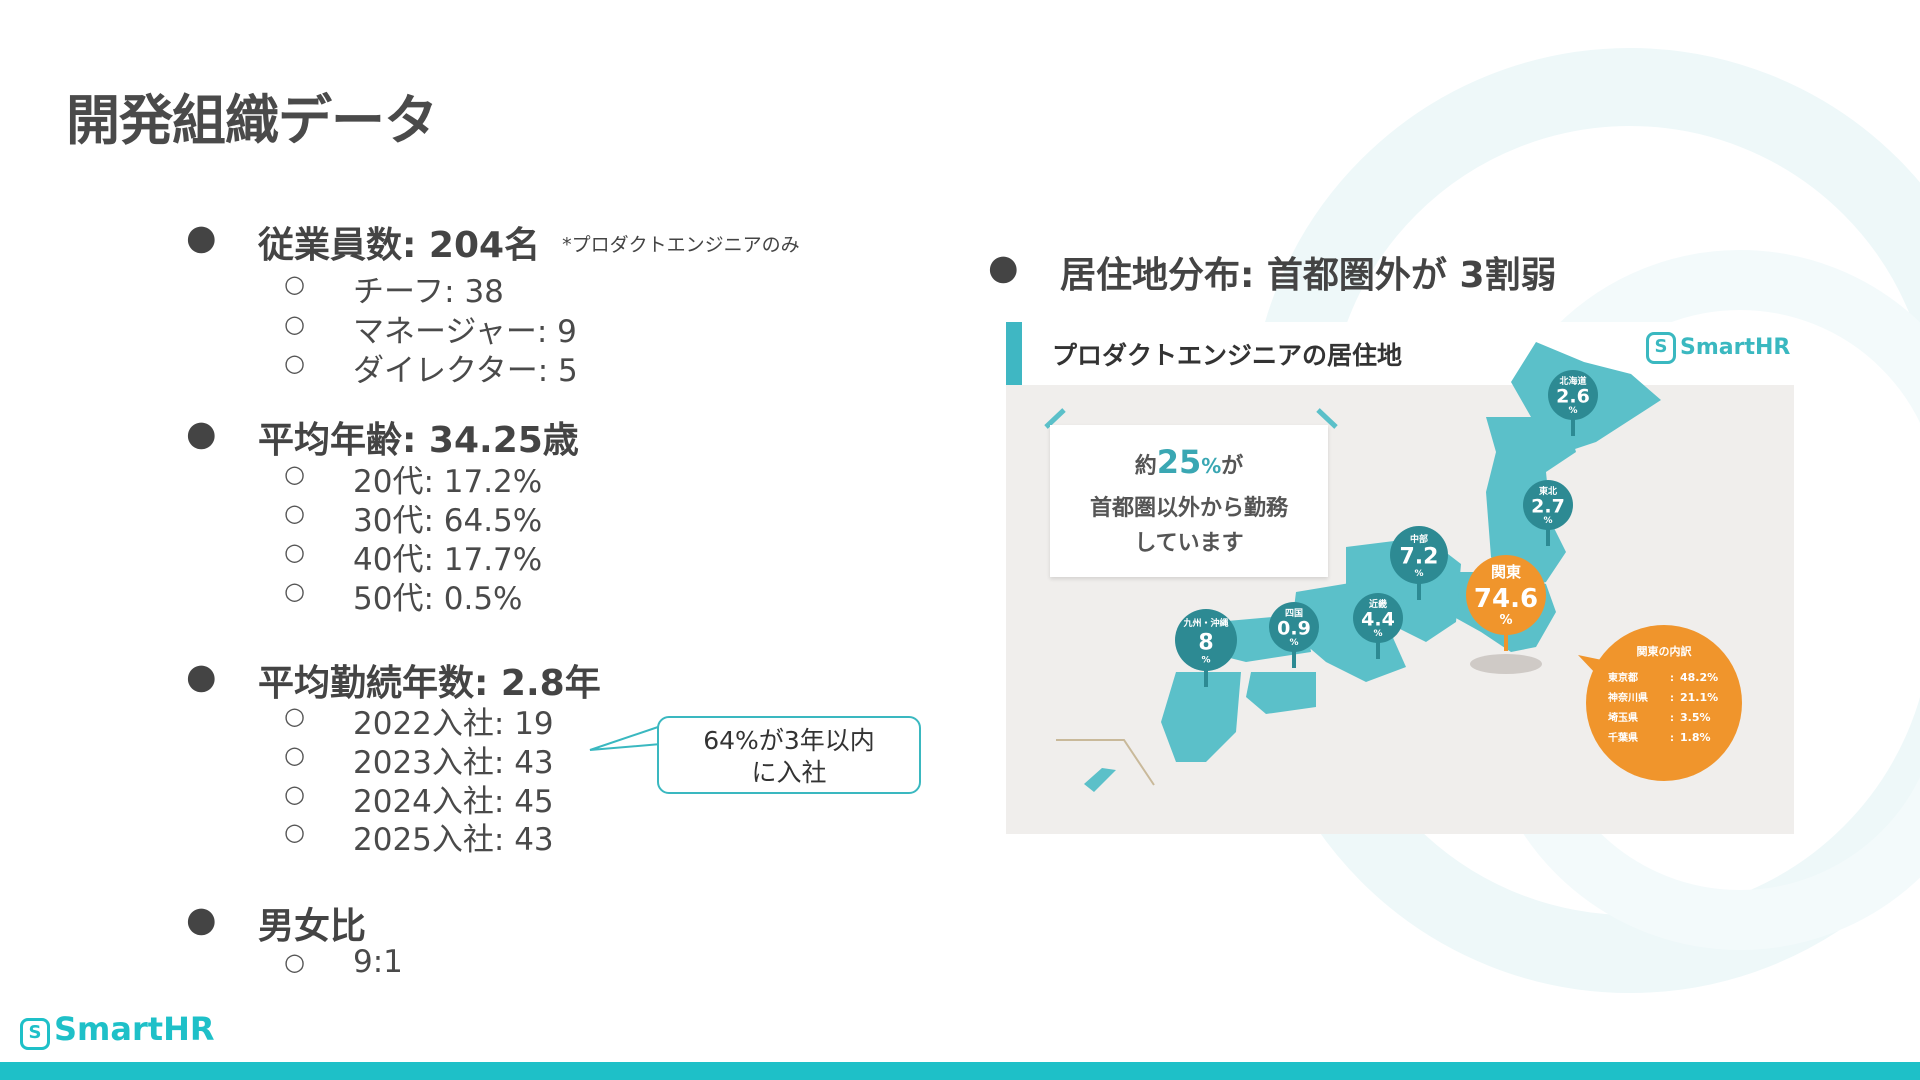  I want to click on region-name-label: 四国, so click(1294, 613).